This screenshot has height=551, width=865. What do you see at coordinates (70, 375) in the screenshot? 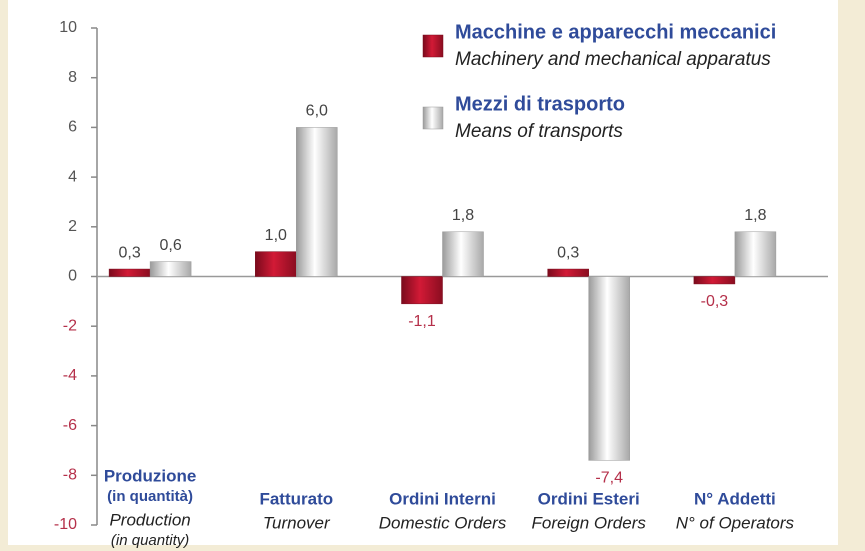
I see `y-tick-label: -4` at bounding box center [70, 375].